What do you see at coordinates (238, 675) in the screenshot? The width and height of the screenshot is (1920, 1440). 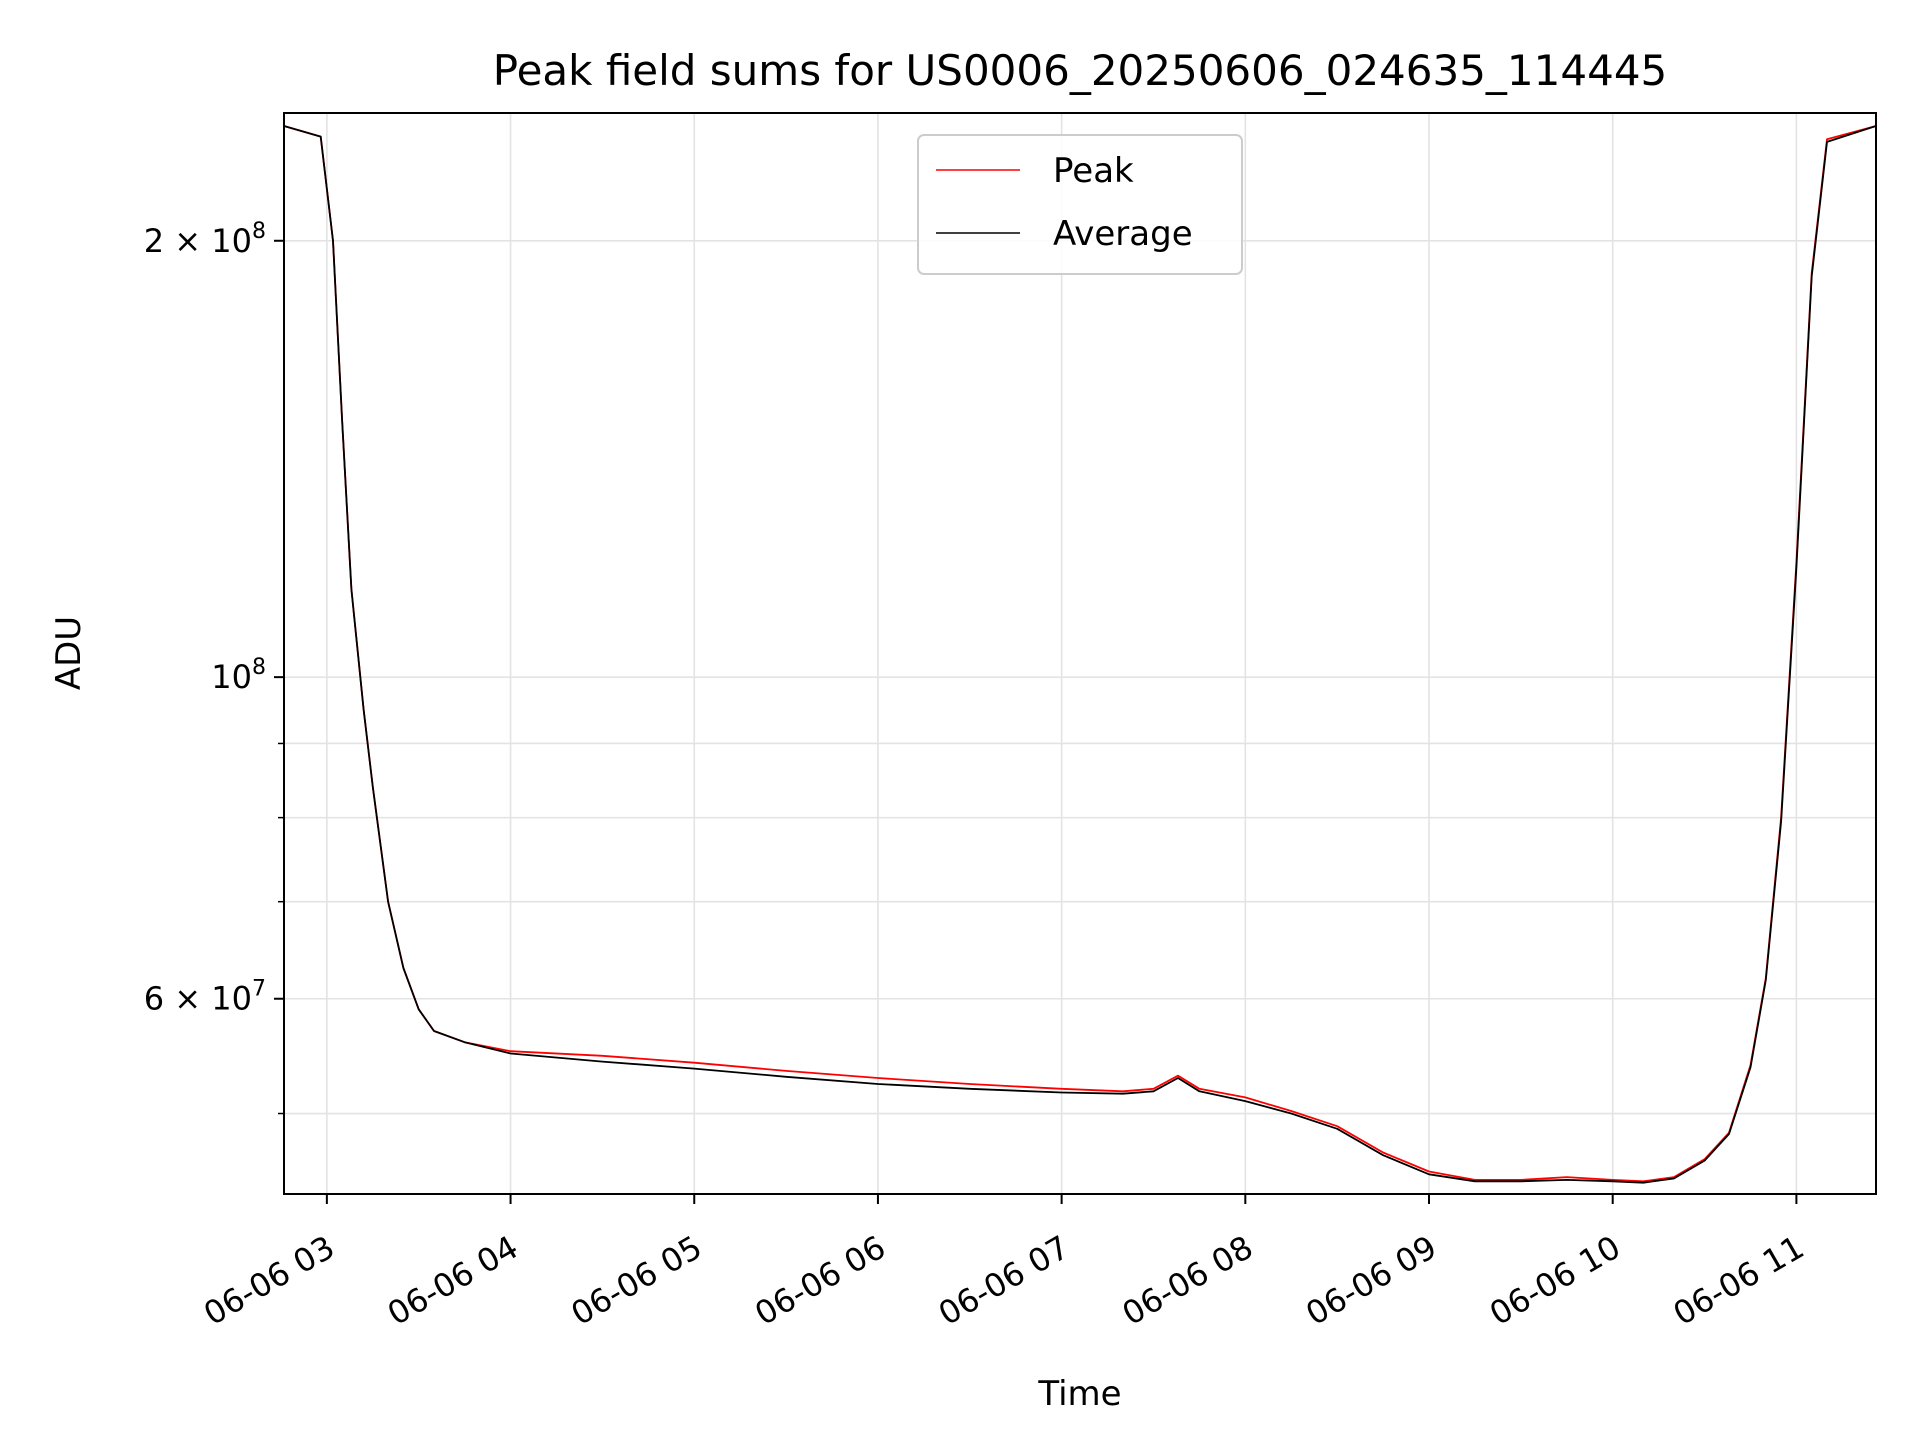 I see `y-tick-label: 108` at bounding box center [238, 675].